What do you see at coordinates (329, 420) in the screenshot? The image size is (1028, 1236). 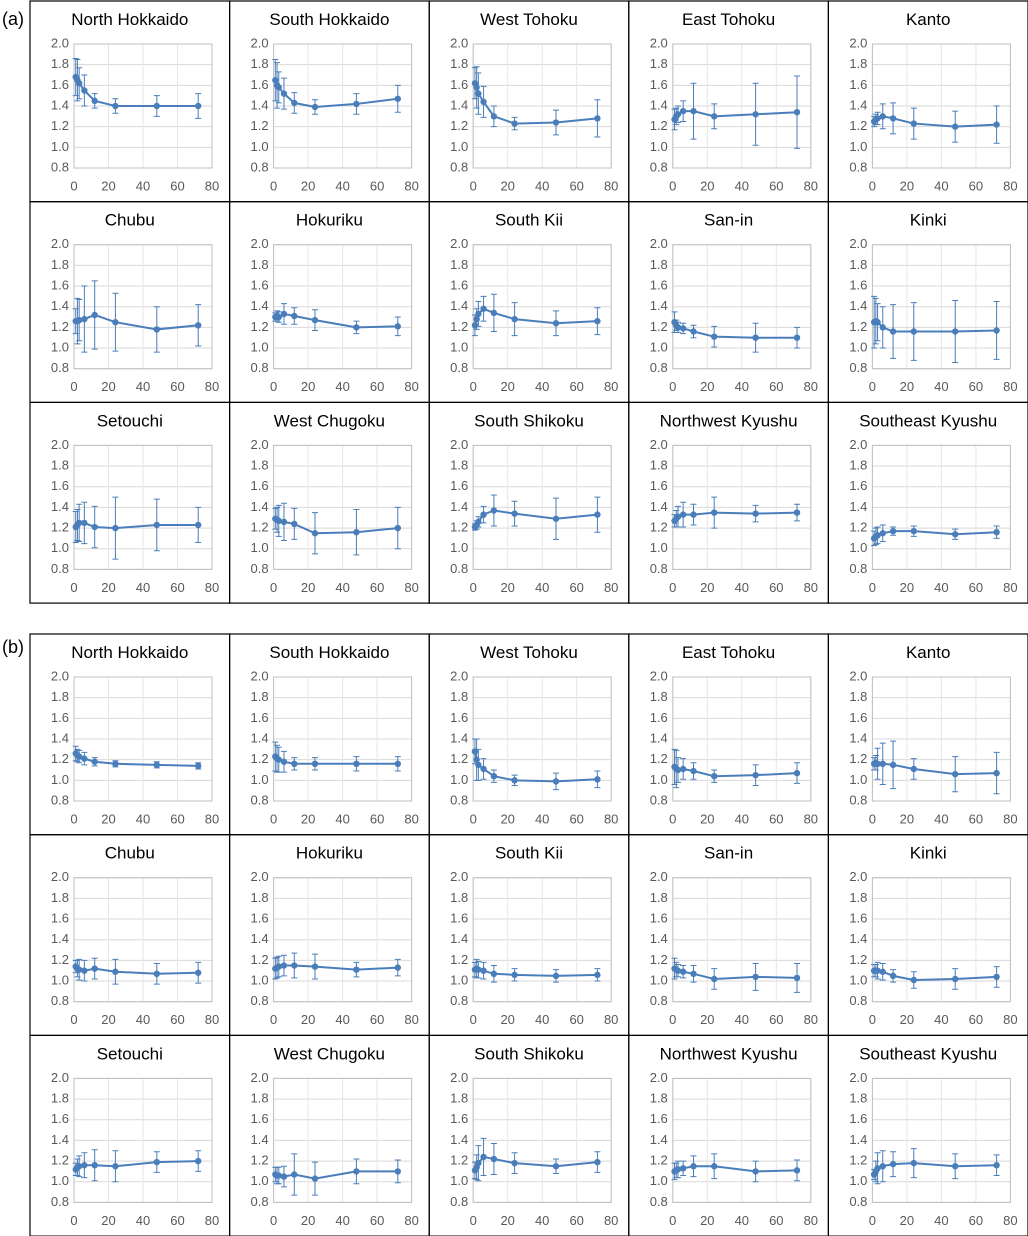 I see `chart-title: West Chugoku` at bounding box center [329, 420].